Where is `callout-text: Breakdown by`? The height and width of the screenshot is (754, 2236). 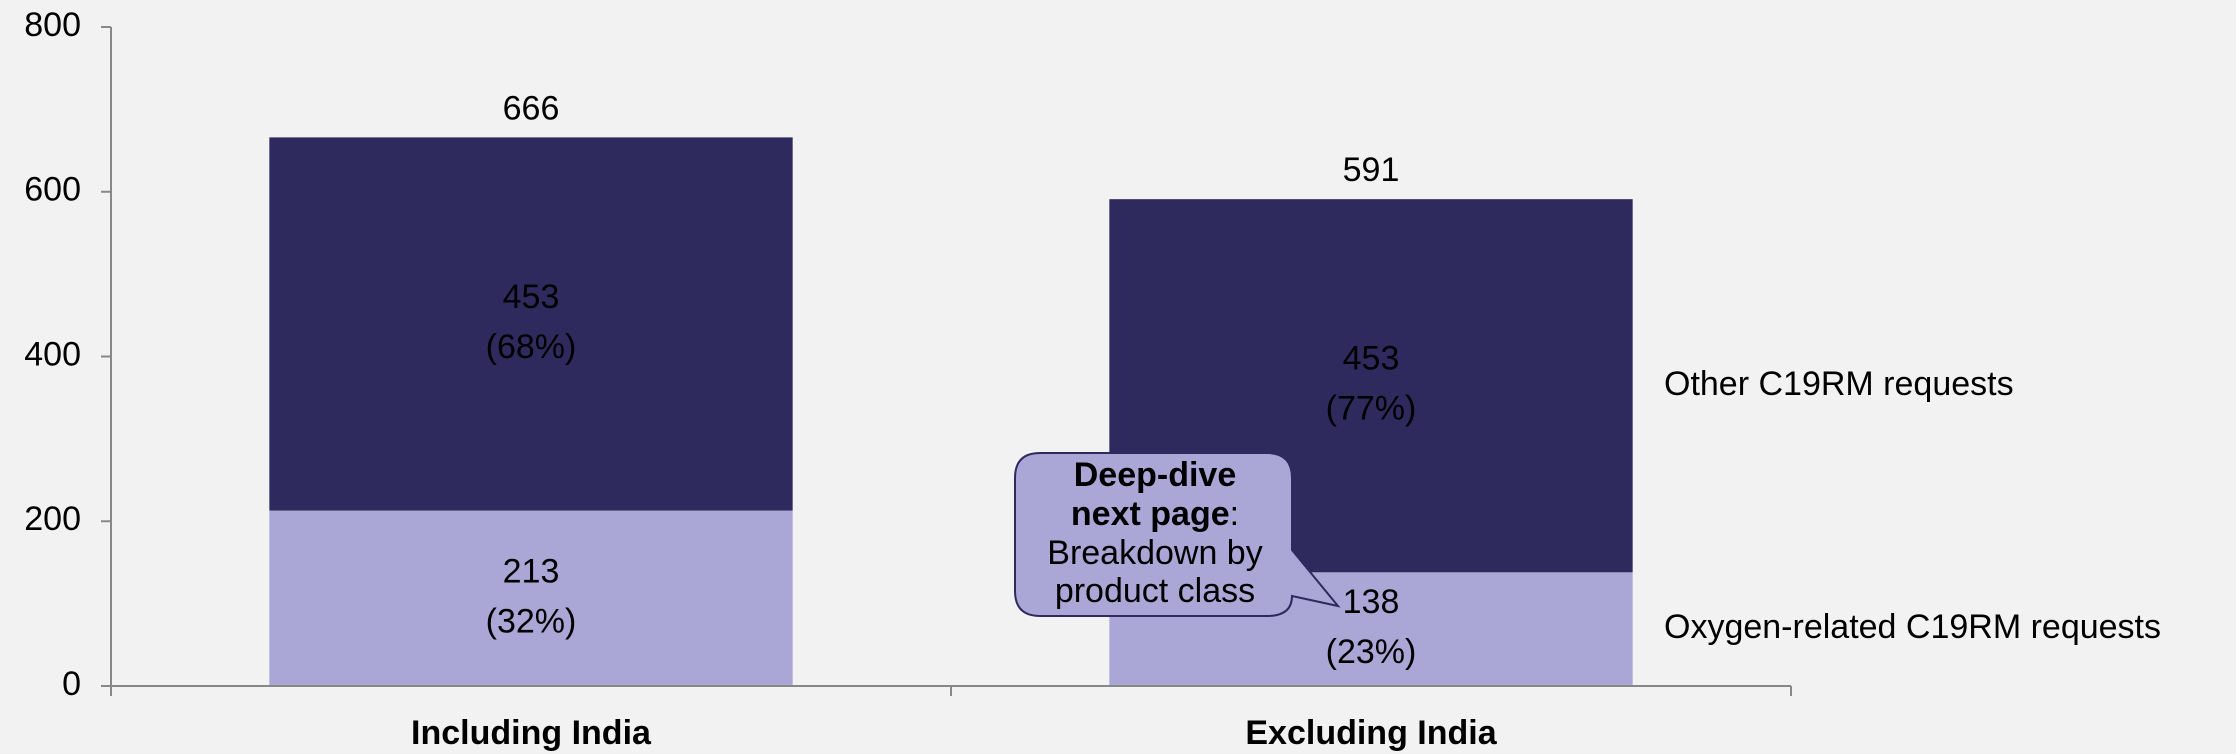 callout-text: Breakdown by is located at coordinates (1154, 553).